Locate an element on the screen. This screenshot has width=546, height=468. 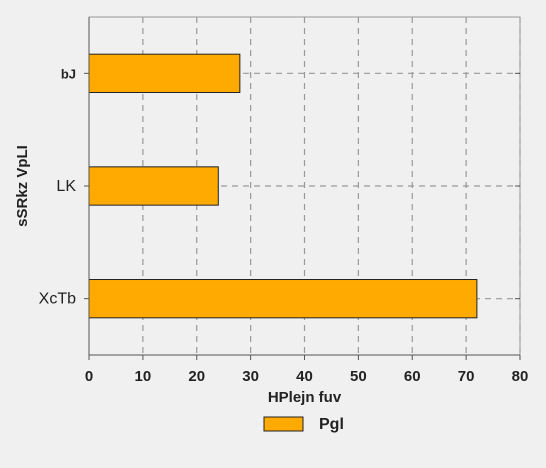
x-tick-label: 20 is located at coordinates (196, 376).